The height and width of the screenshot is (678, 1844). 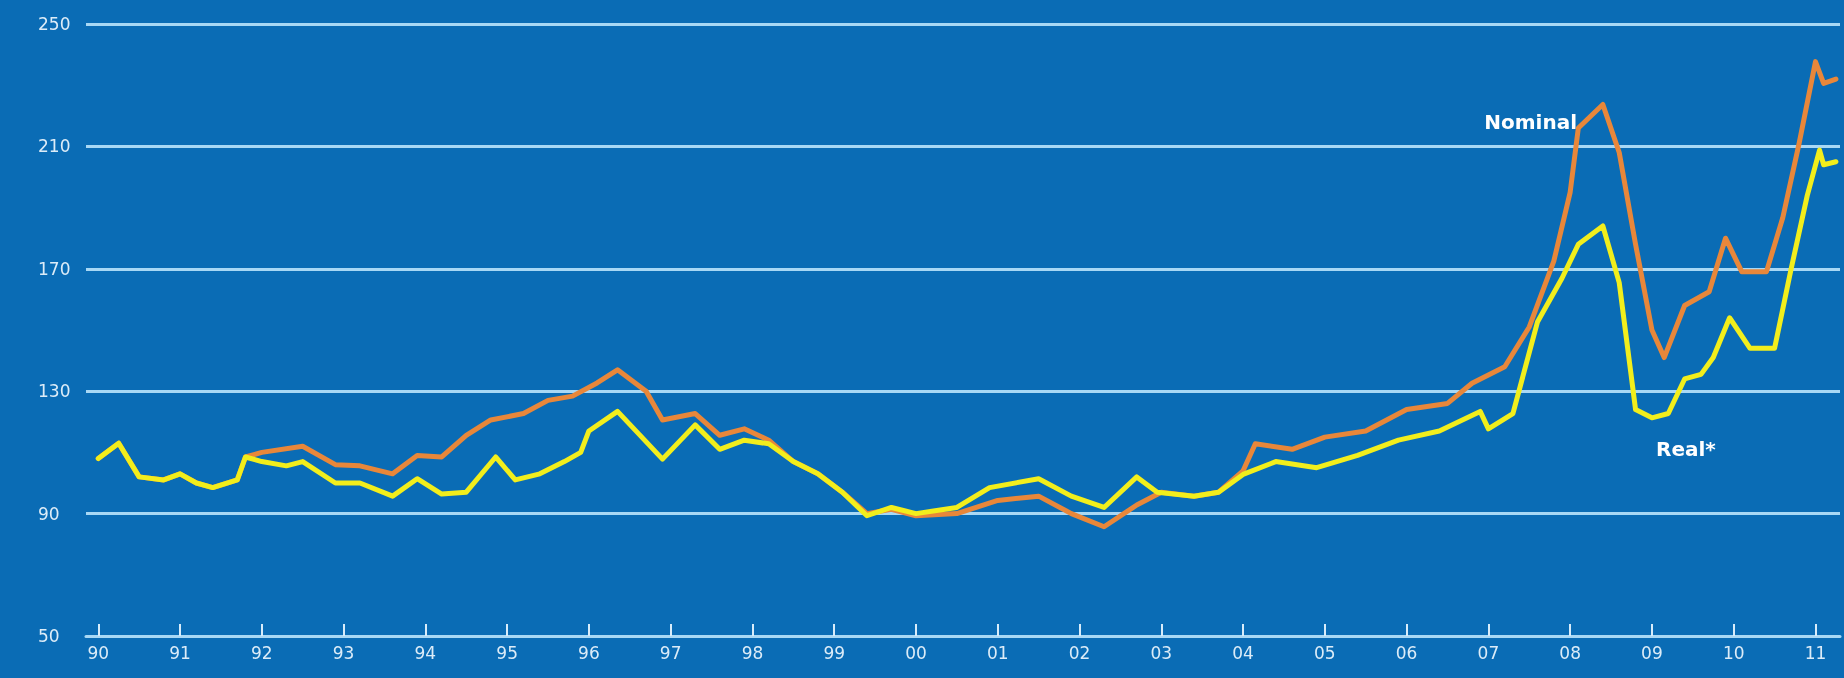 What do you see at coordinates (752, 652) in the screenshot?
I see `x-tick-label: 98` at bounding box center [752, 652].